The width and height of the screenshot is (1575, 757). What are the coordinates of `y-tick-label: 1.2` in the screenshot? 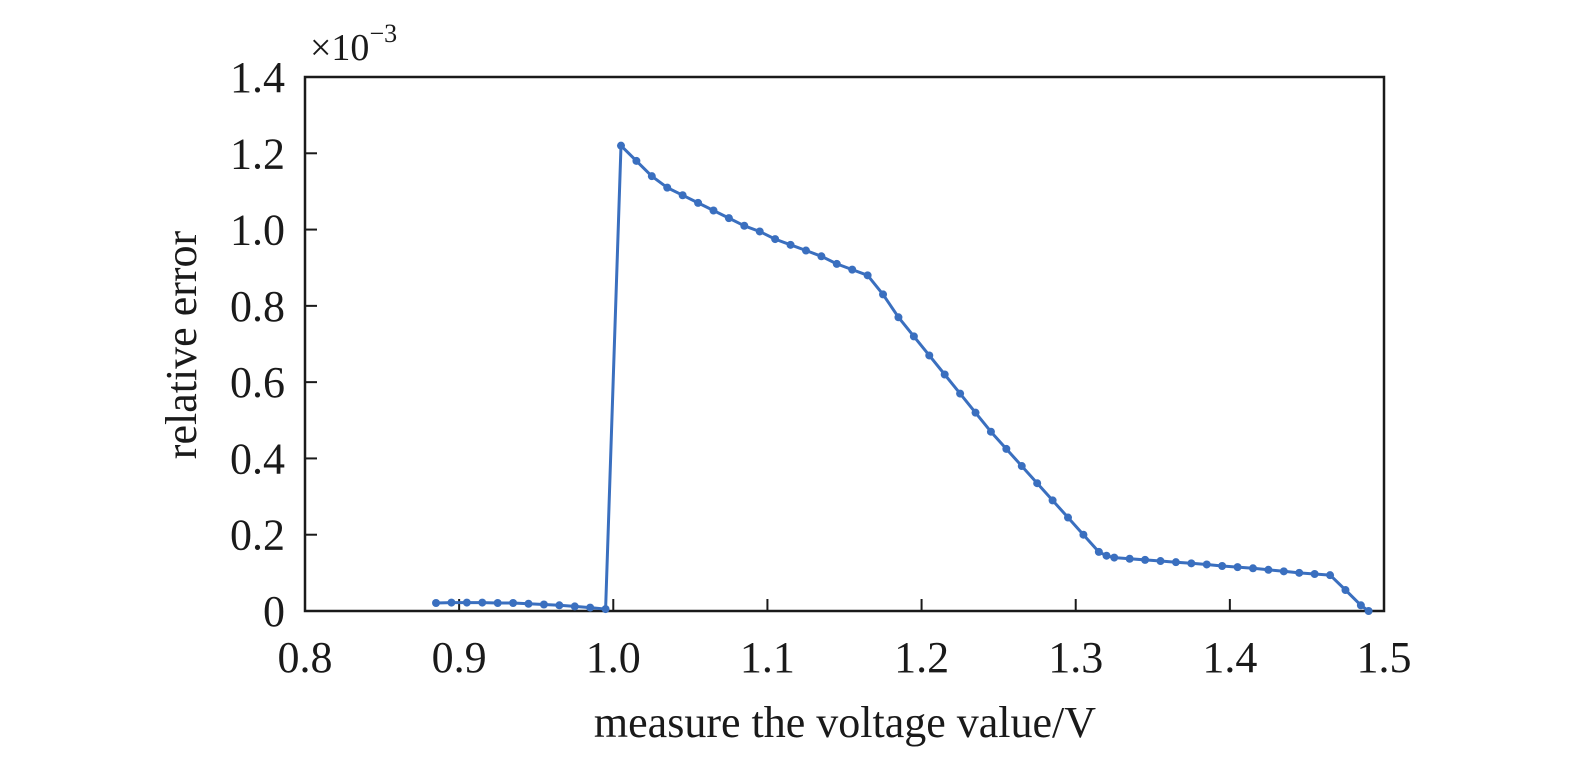 It's located at (257, 153).